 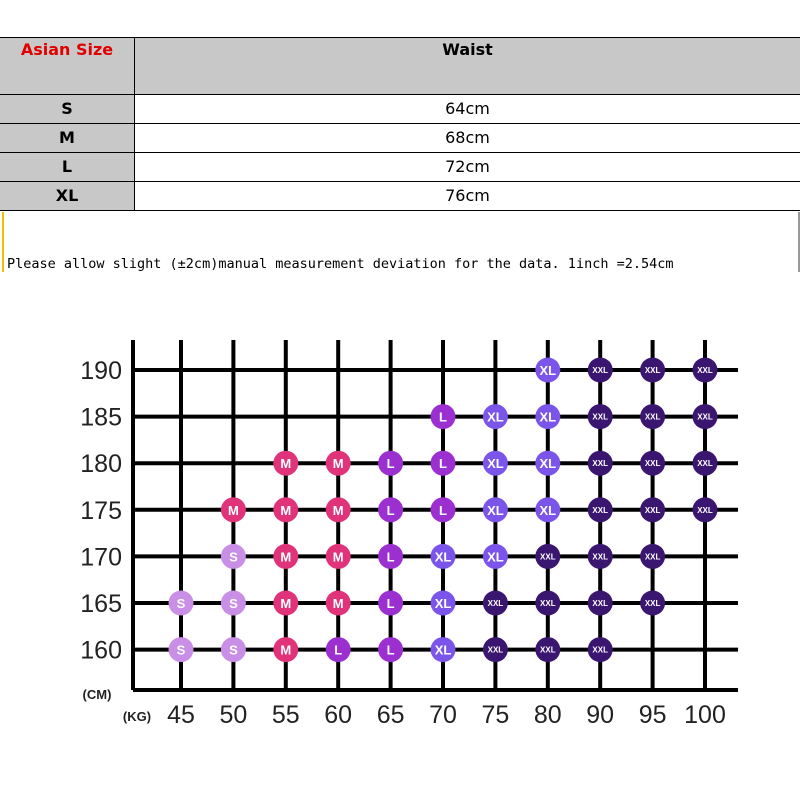 What do you see at coordinates (467, 195) in the screenshot?
I see `table-cell: 76cm` at bounding box center [467, 195].